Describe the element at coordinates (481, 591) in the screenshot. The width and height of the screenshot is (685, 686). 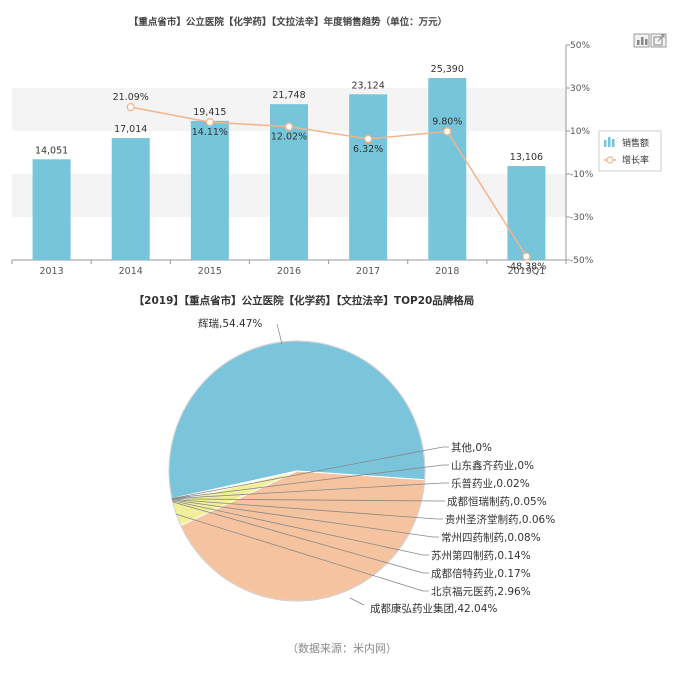
I see `pie-label: 北京福元医药,2.96%` at that location.